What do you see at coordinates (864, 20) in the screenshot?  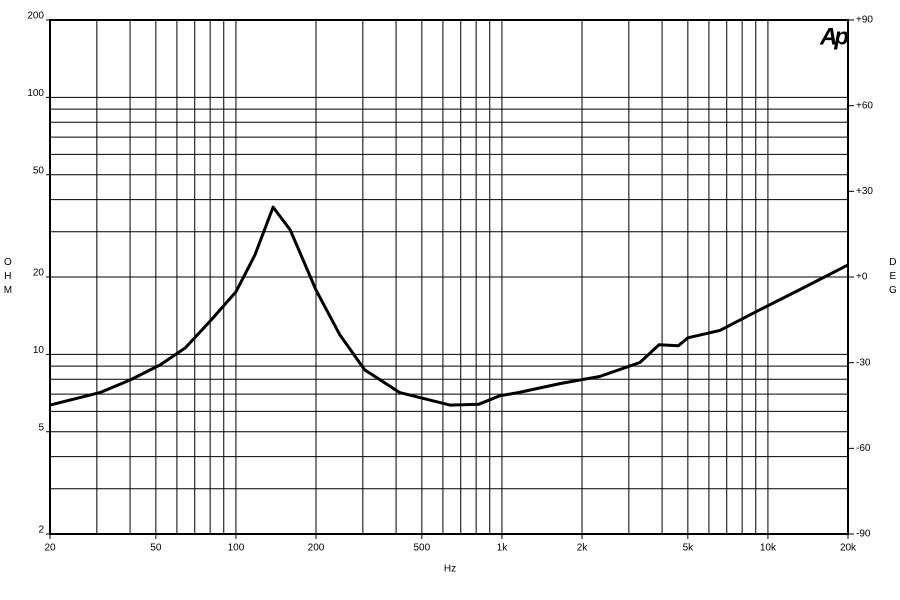 I see `y2-tick-label: +90` at bounding box center [864, 20].